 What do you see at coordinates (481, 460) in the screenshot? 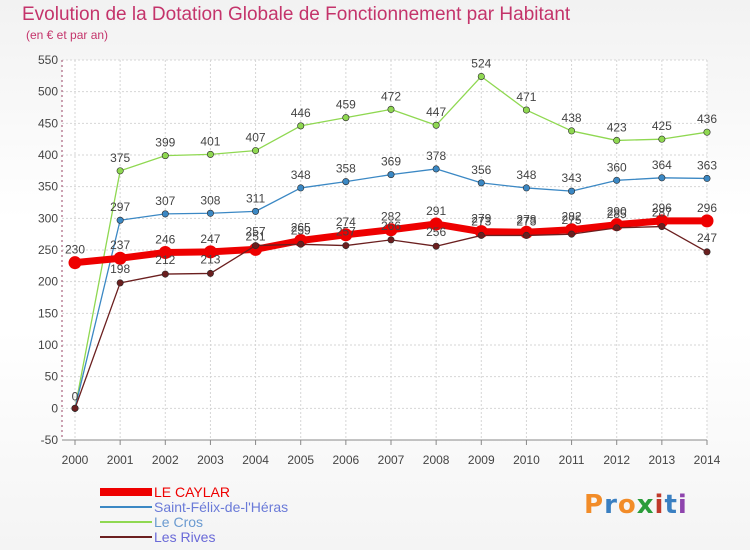
I see `x-tick-label: 2009` at bounding box center [481, 460].